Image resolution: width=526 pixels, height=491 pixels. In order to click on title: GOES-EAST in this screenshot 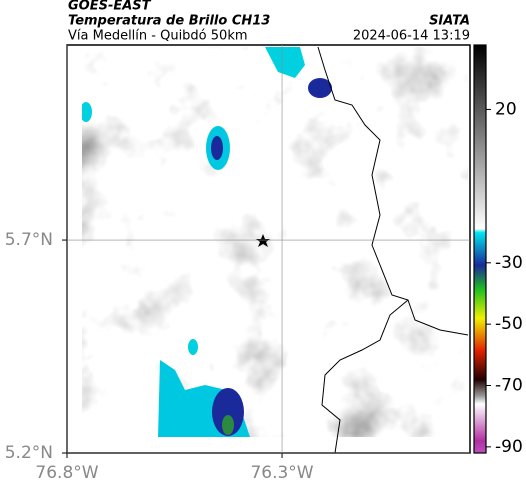, I will do `click(110, 7)`.